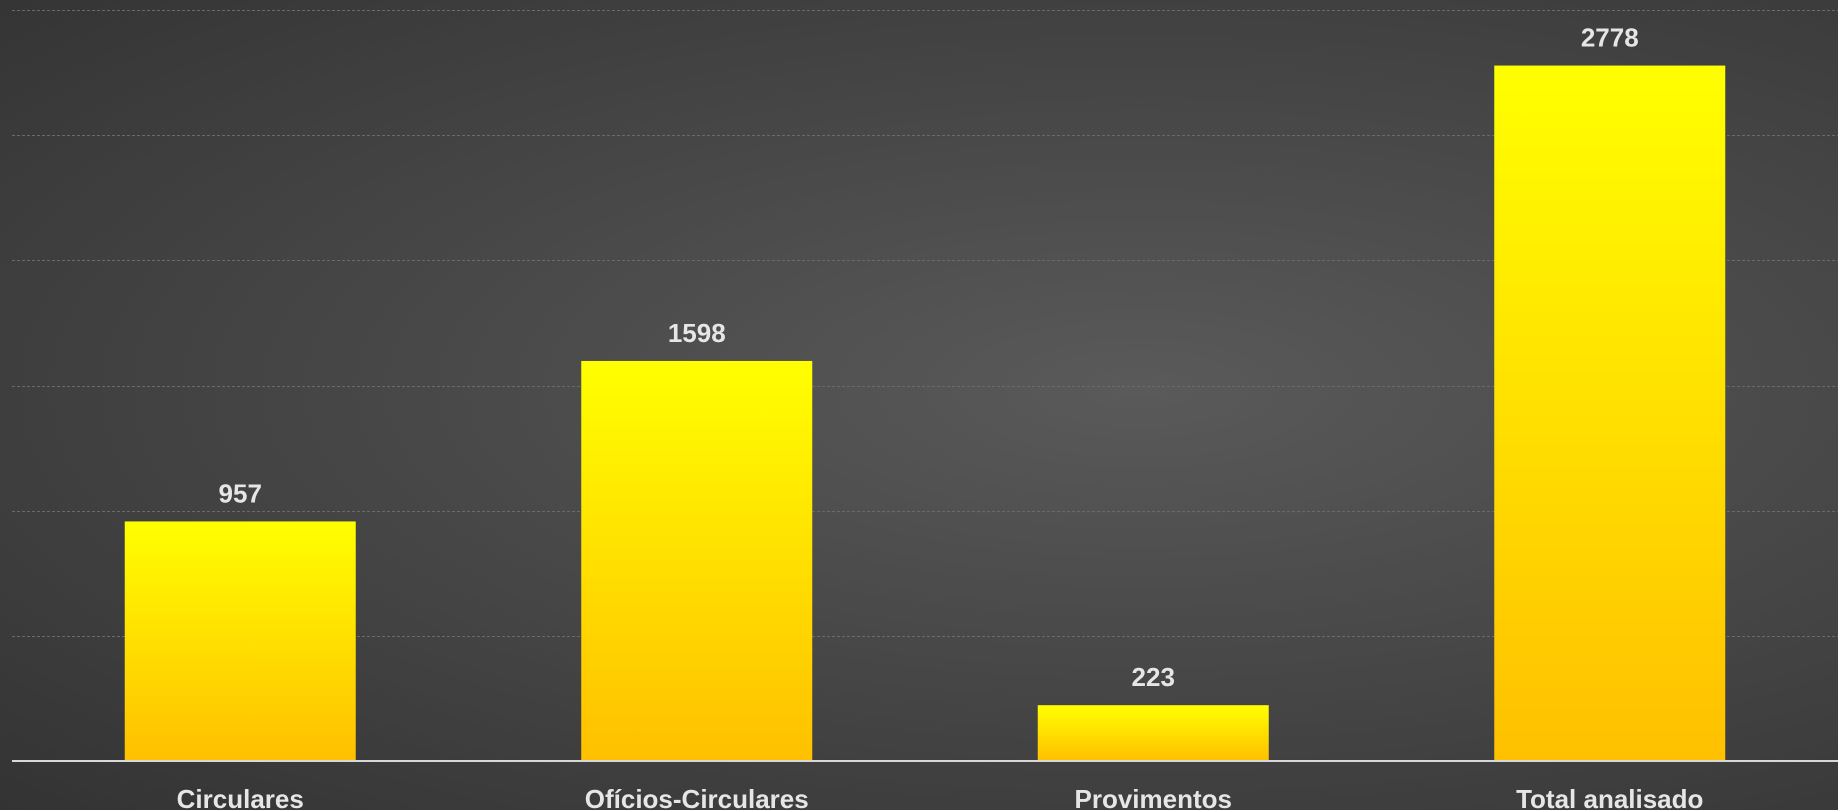 The image size is (1838, 810). What do you see at coordinates (240, 797) in the screenshot?
I see `category-label-circulares: Circulares` at bounding box center [240, 797].